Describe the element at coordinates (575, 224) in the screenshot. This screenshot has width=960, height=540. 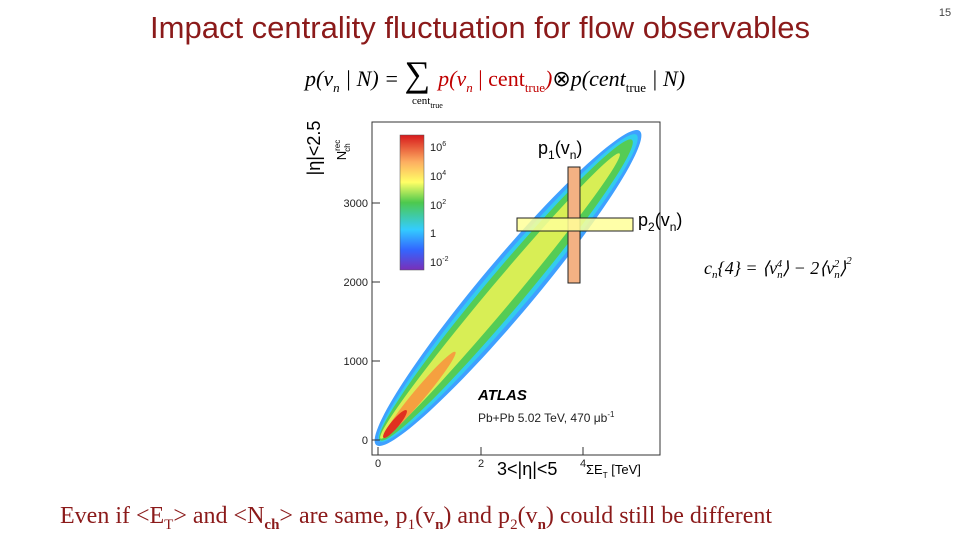
I see `projection-p2` at that location.